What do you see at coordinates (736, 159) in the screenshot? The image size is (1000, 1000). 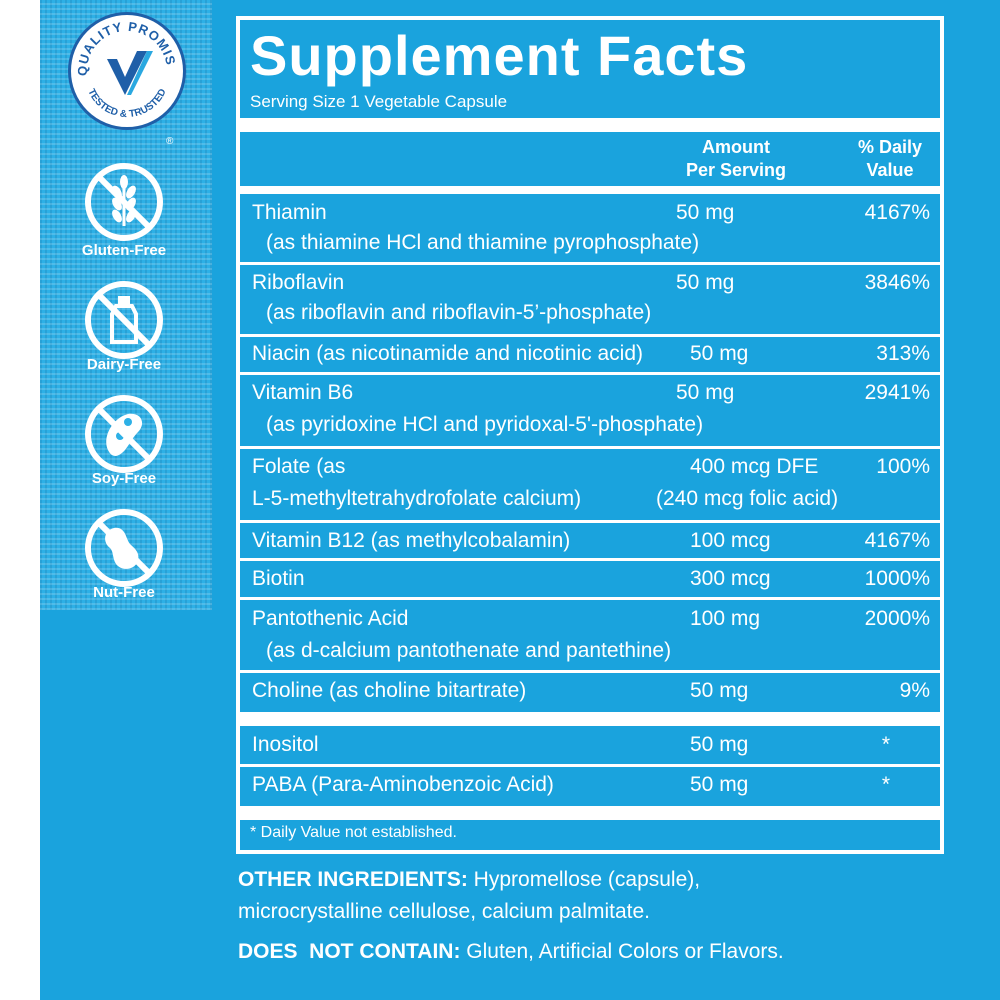 I see `amount-header: Amount Per Serving` at bounding box center [736, 159].